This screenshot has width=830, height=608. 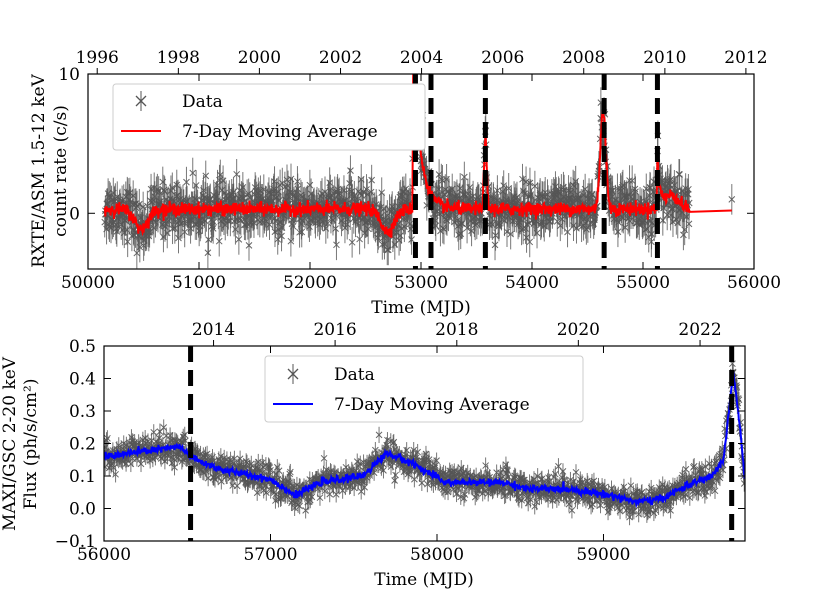 I want to click on year-tick-label: 2016, so click(x=334, y=330).